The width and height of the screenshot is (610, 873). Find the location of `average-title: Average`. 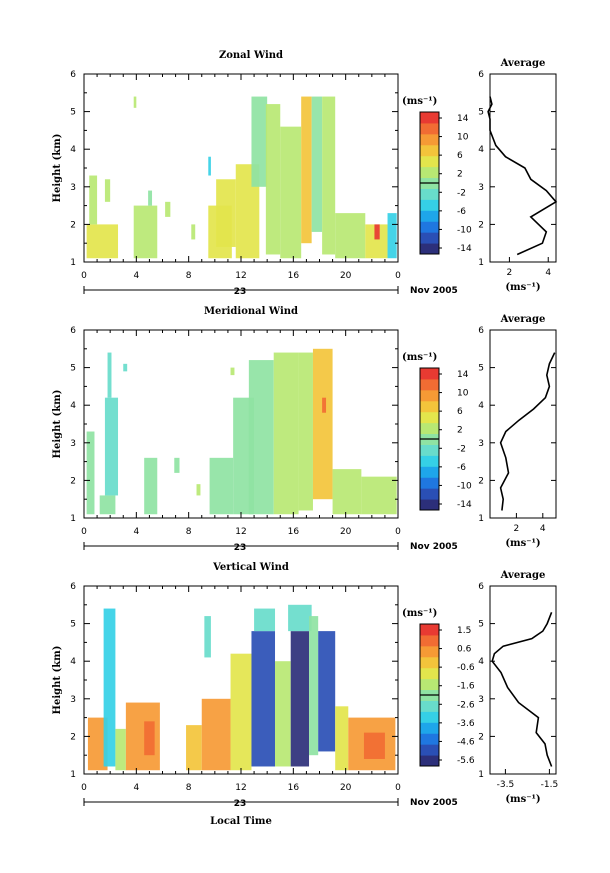

average-title: Average is located at coordinates (523, 319).